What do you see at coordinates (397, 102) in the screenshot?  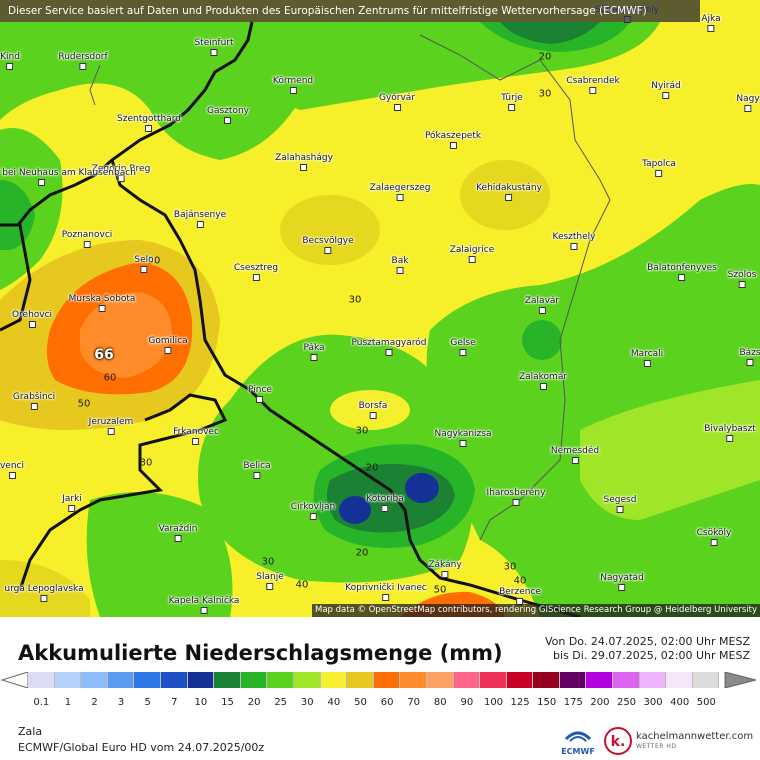 I see `city-marker: Gyórvár` at bounding box center [397, 102].